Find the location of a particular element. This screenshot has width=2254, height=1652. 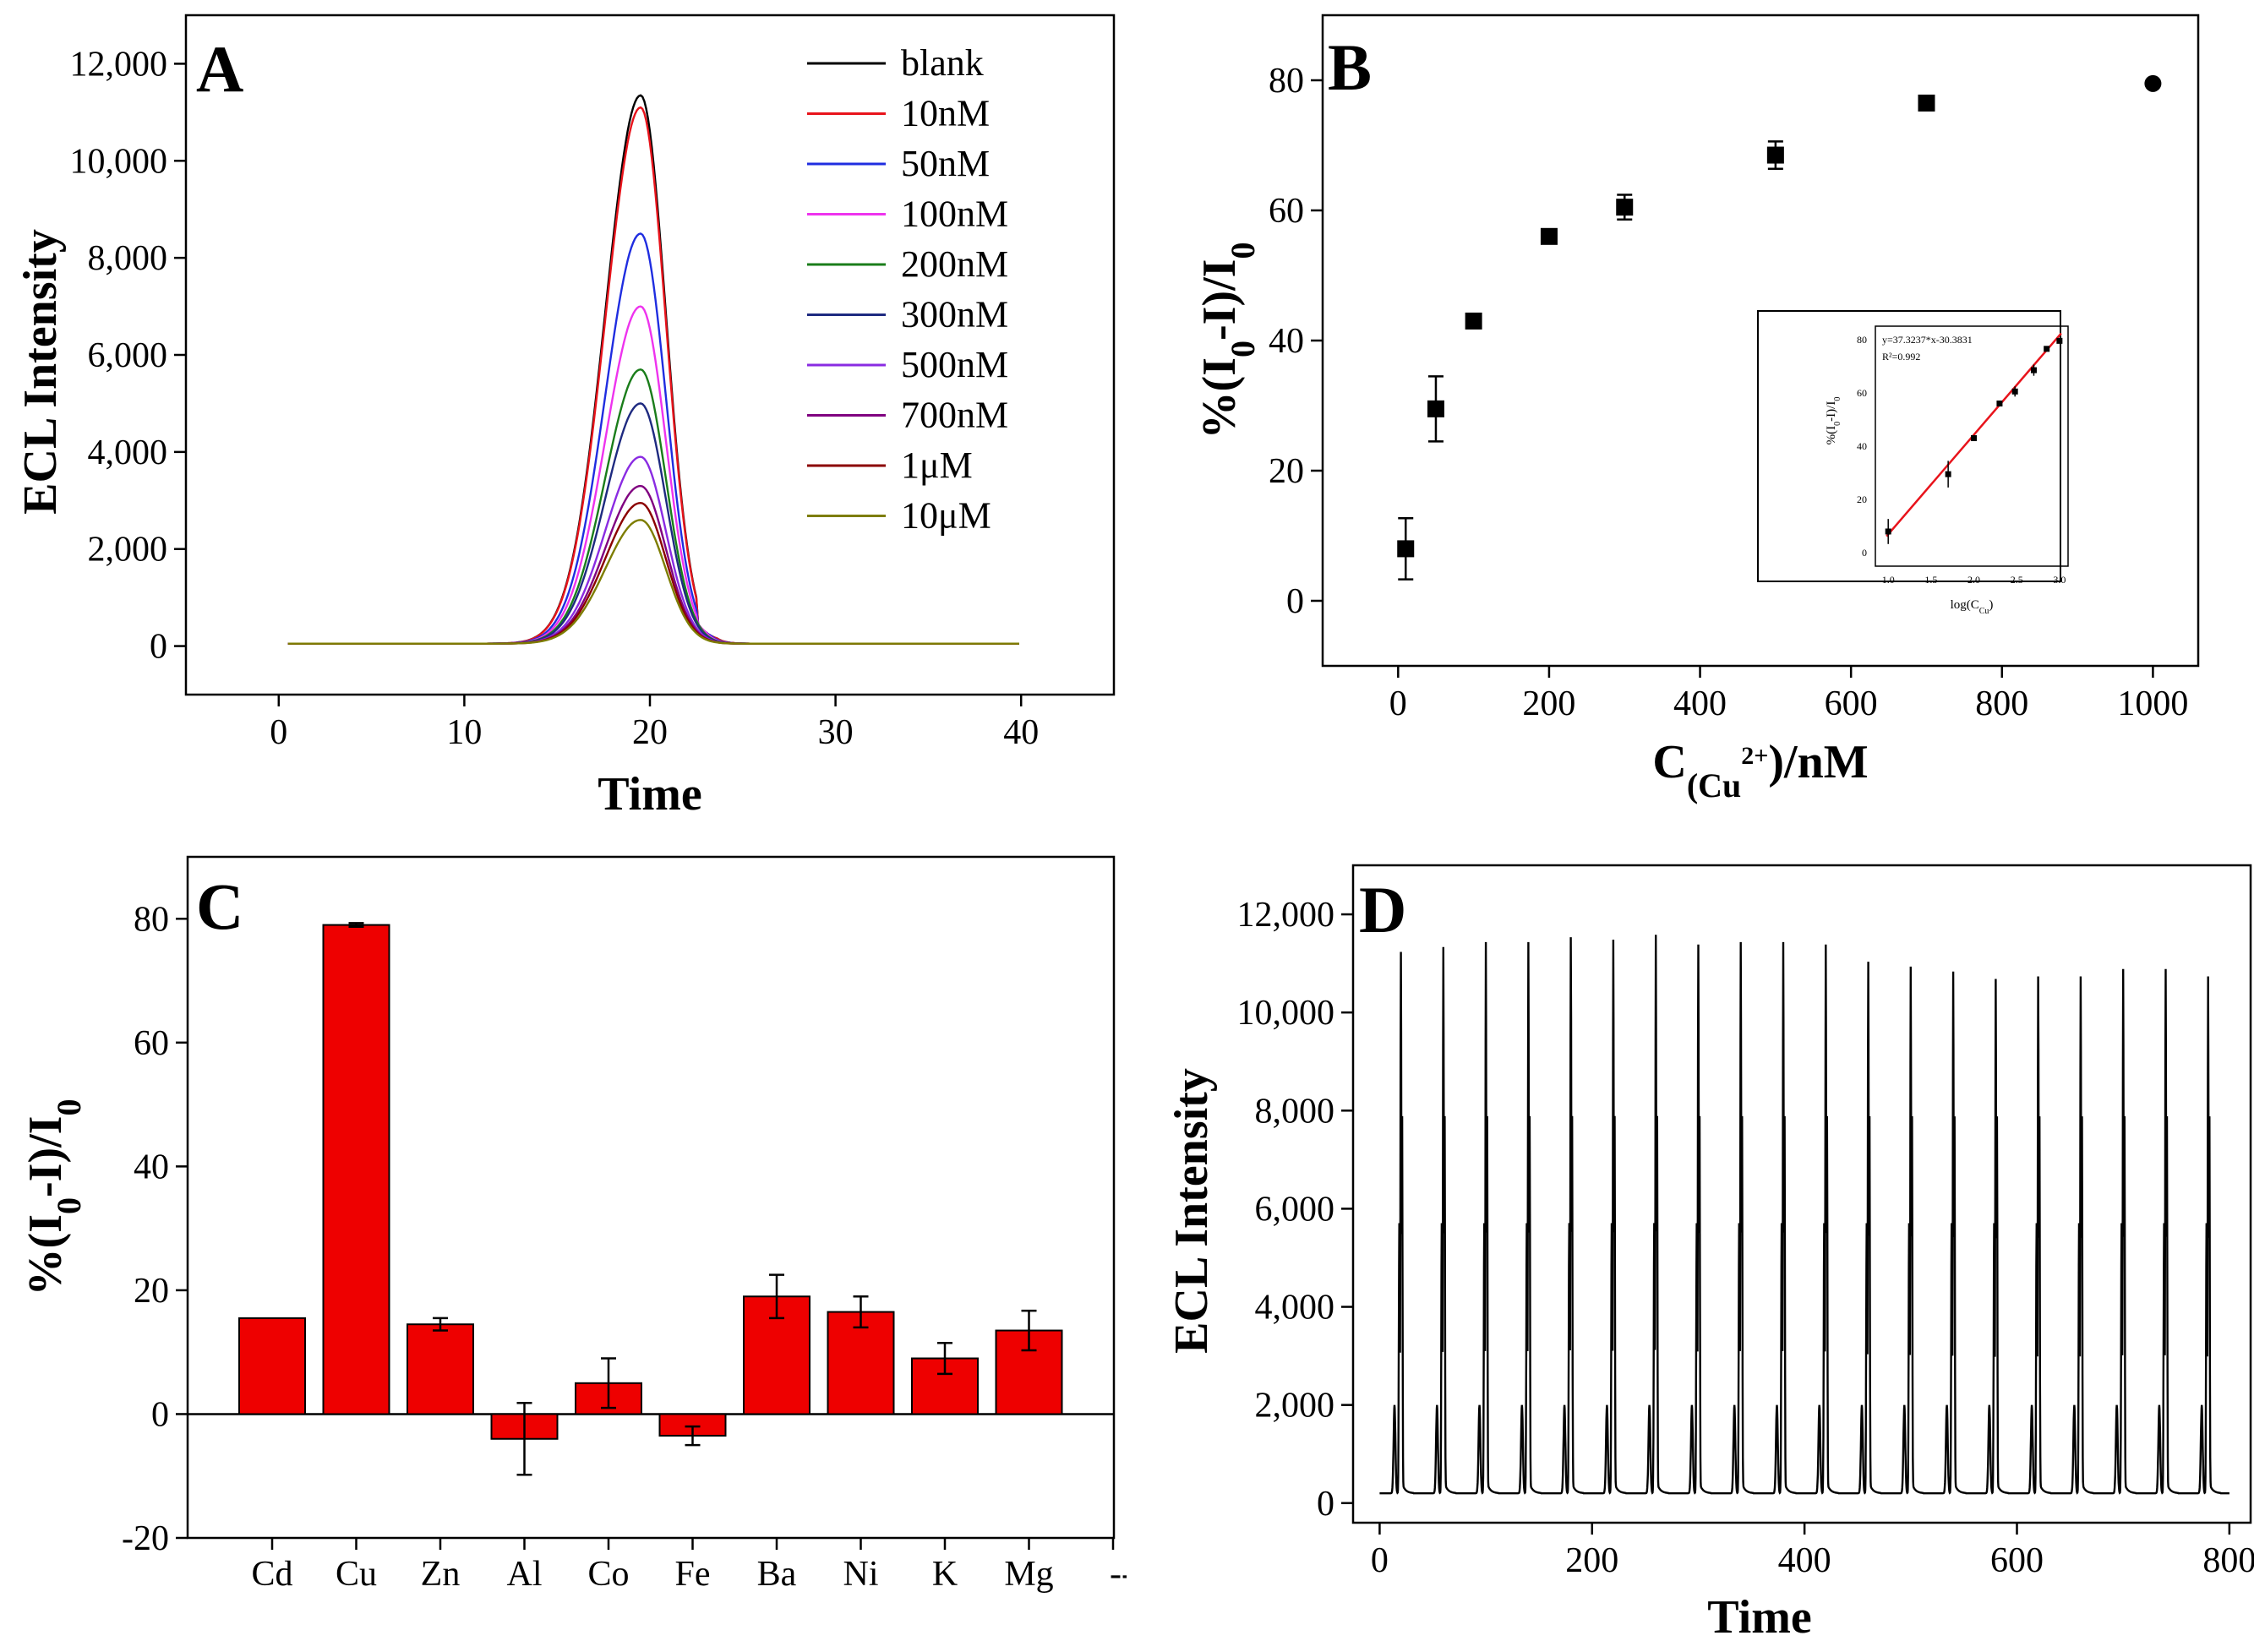

panel-b-x-axis-title-part: C is located at coordinates (1669, 762).